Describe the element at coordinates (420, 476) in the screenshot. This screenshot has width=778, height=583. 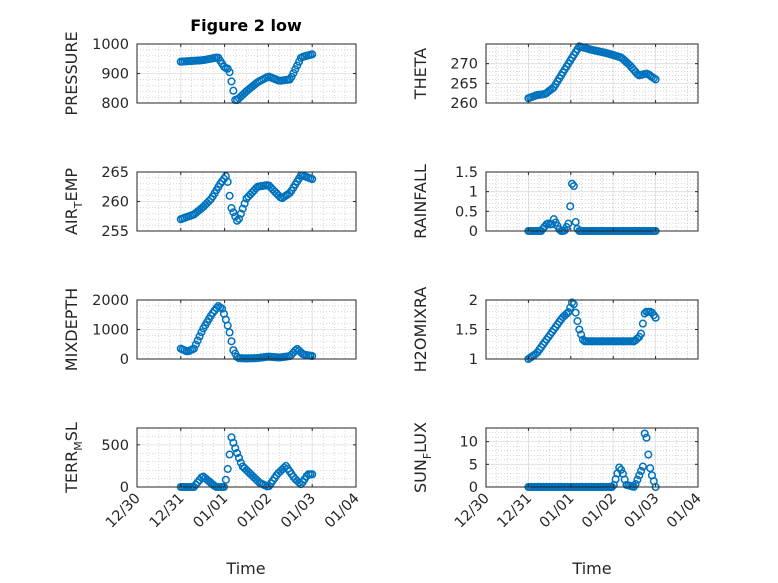
I see `y-axis-label-main: SUN` at that location.